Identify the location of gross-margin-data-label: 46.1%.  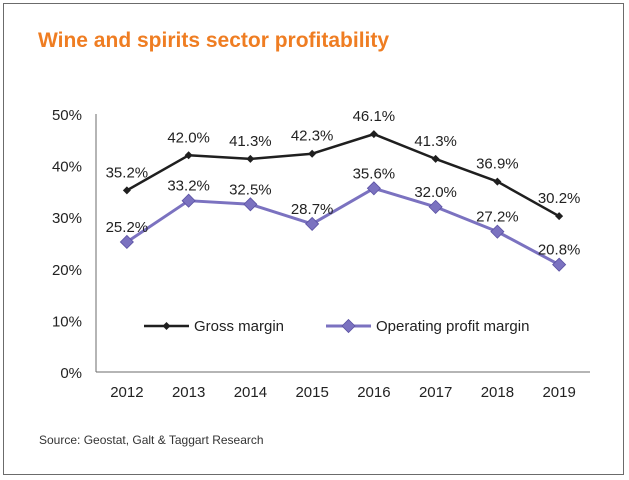
(374, 116).